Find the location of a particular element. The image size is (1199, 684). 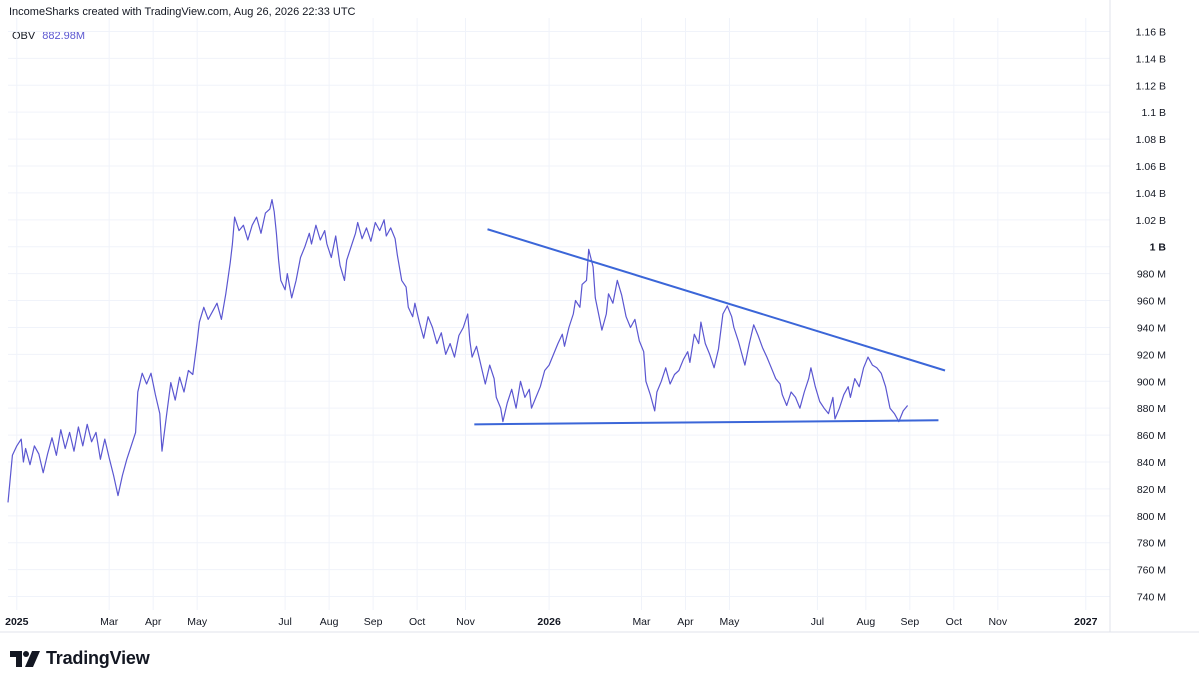

x-tick-label: 2026 is located at coordinates (549, 622).